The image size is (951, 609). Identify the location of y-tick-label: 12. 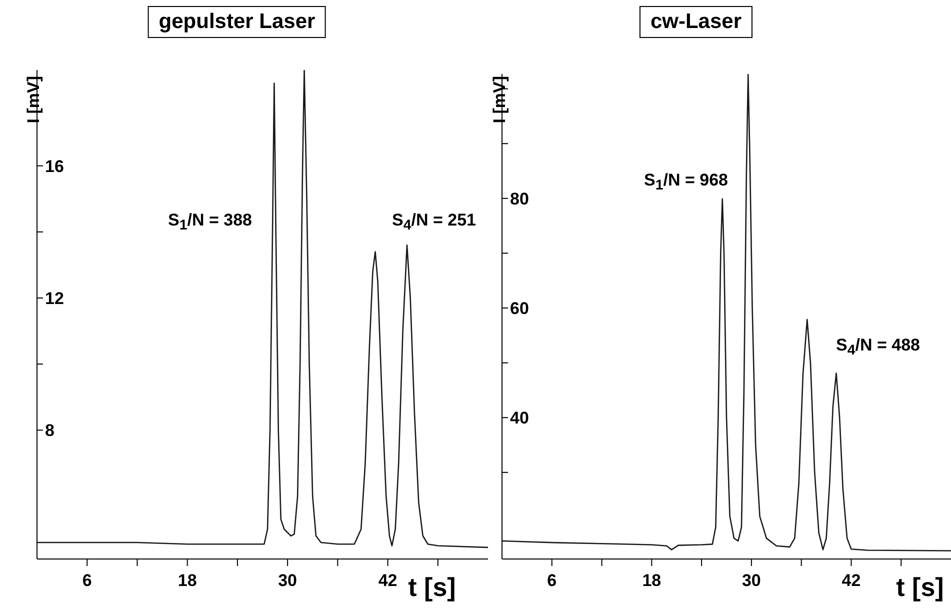
(54, 298).